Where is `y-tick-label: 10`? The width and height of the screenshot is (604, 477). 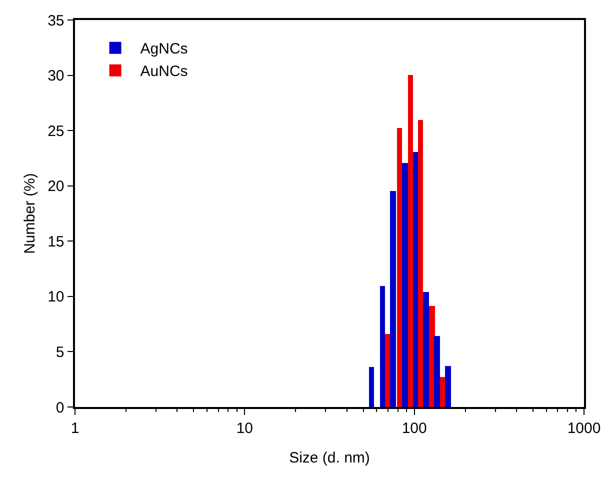
y-tick-label: 10 is located at coordinates (56, 297).